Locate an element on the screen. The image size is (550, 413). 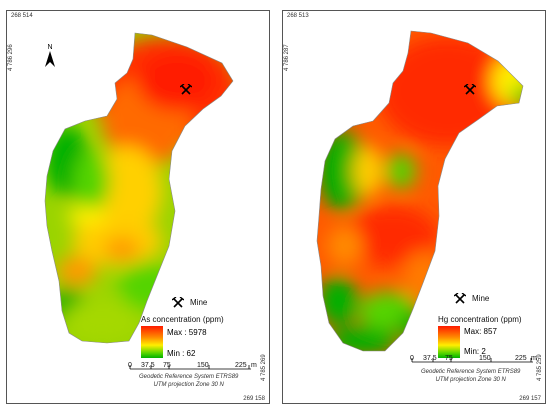
legend-title: Hg concentration (ppm) is located at coordinates (480, 319).